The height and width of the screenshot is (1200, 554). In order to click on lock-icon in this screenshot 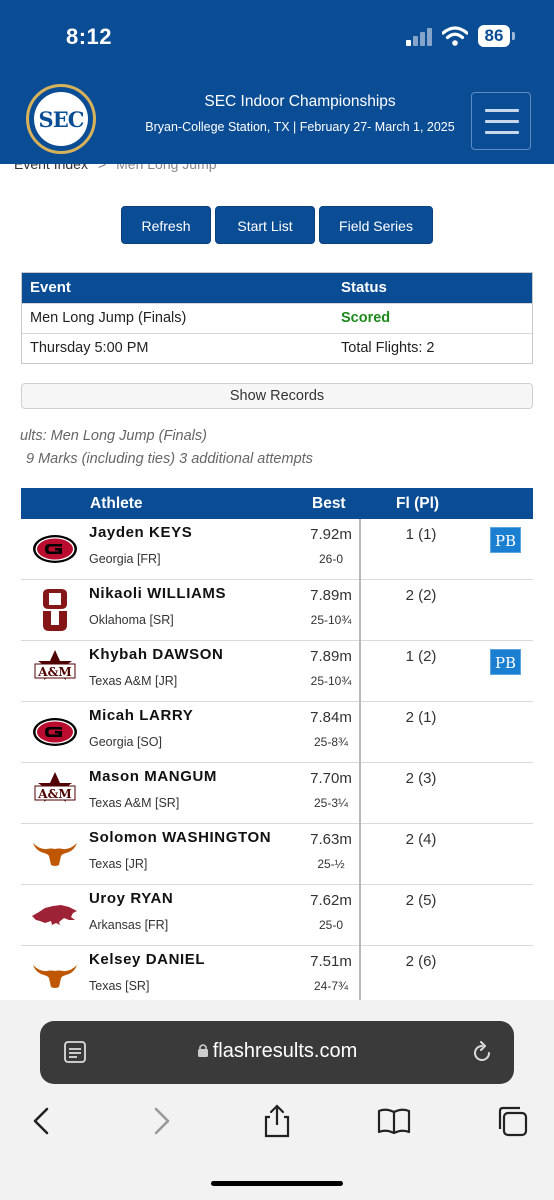, I will do `click(202, 1050)`.